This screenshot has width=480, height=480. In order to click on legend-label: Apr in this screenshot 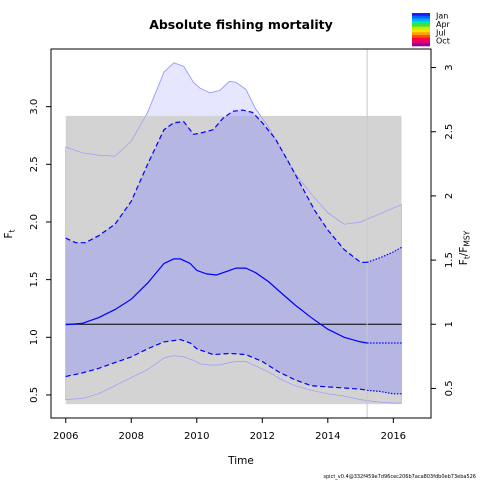, I will do `click(443, 24)`.